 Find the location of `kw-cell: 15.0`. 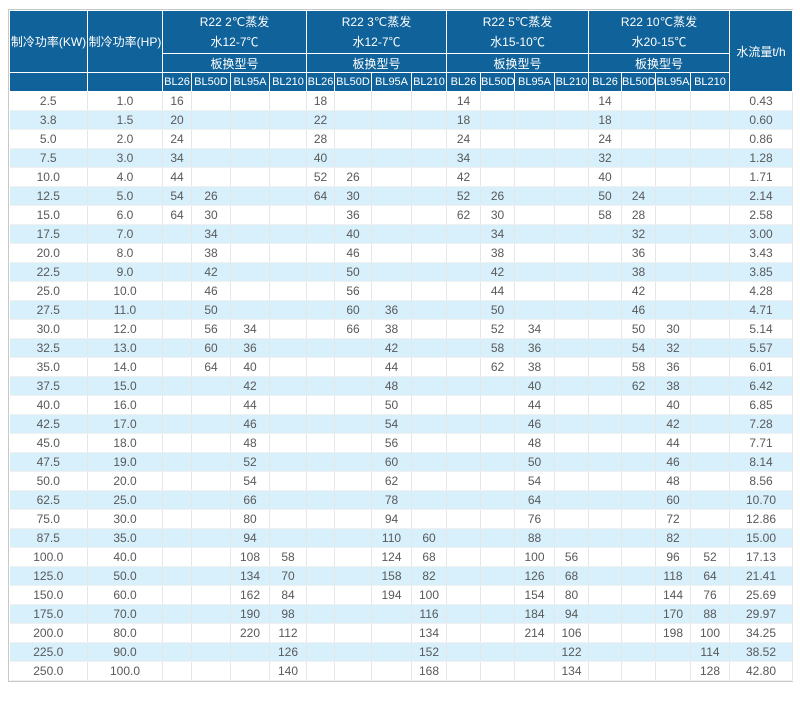

kw-cell: 15.0 is located at coordinates (48, 215).